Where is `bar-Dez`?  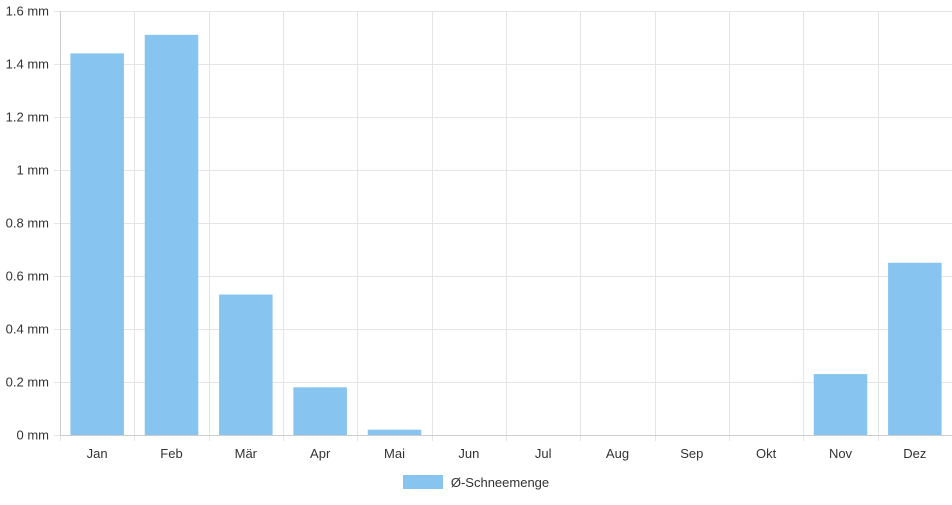 bar-Dez is located at coordinates (915, 348).